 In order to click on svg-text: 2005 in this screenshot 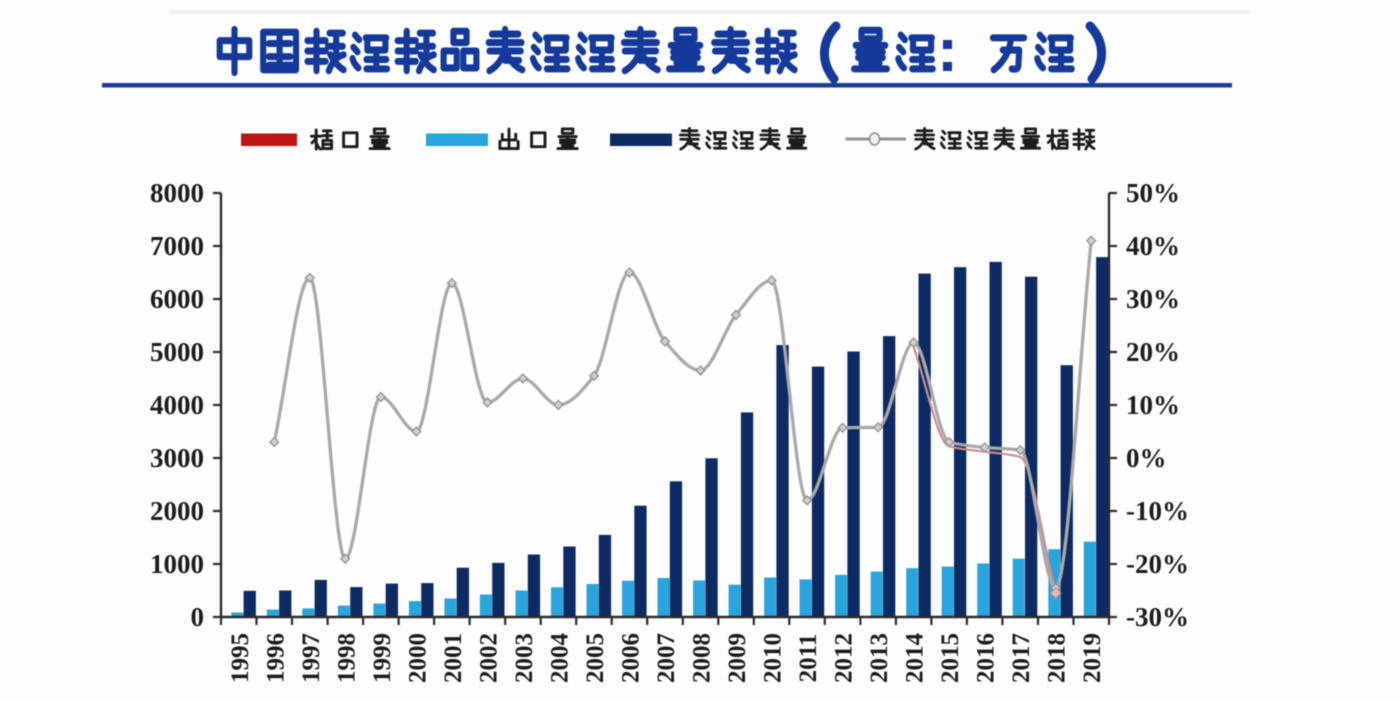, I will do `click(595, 658)`.